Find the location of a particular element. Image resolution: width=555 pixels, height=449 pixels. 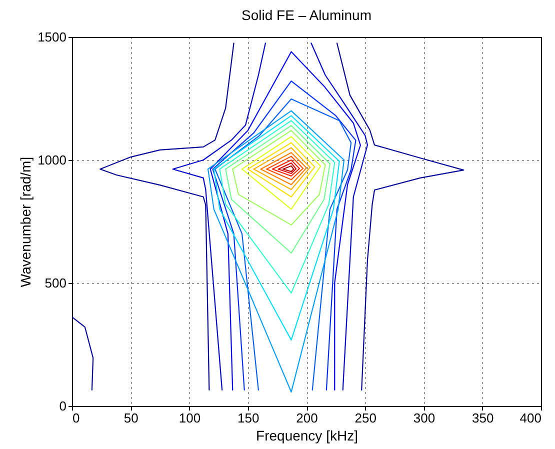

x-tick-label: 250 is located at coordinates (365, 418).